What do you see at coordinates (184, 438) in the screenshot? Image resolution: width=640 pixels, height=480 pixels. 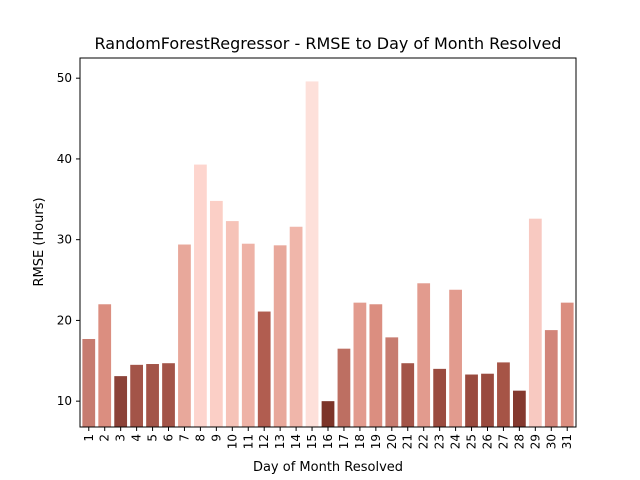 I see `x-tick-label: 7` at bounding box center [184, 438].